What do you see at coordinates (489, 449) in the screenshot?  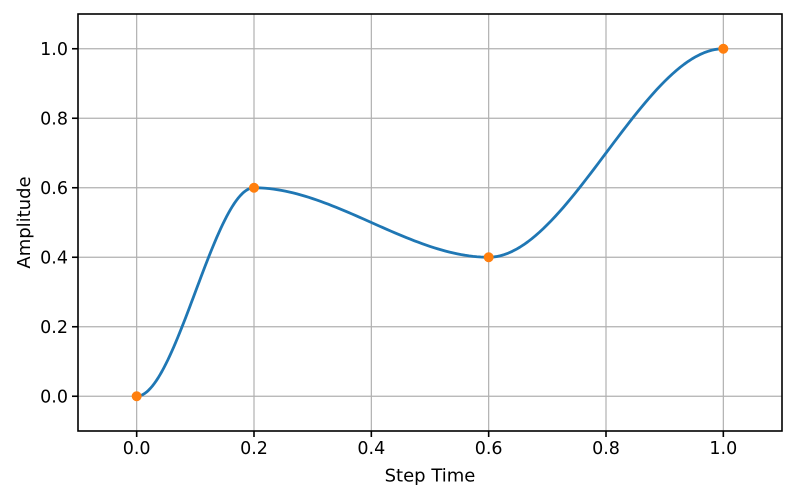 I see `x-tick-label-0.6: 0.6` at bounding box center [489, 449].